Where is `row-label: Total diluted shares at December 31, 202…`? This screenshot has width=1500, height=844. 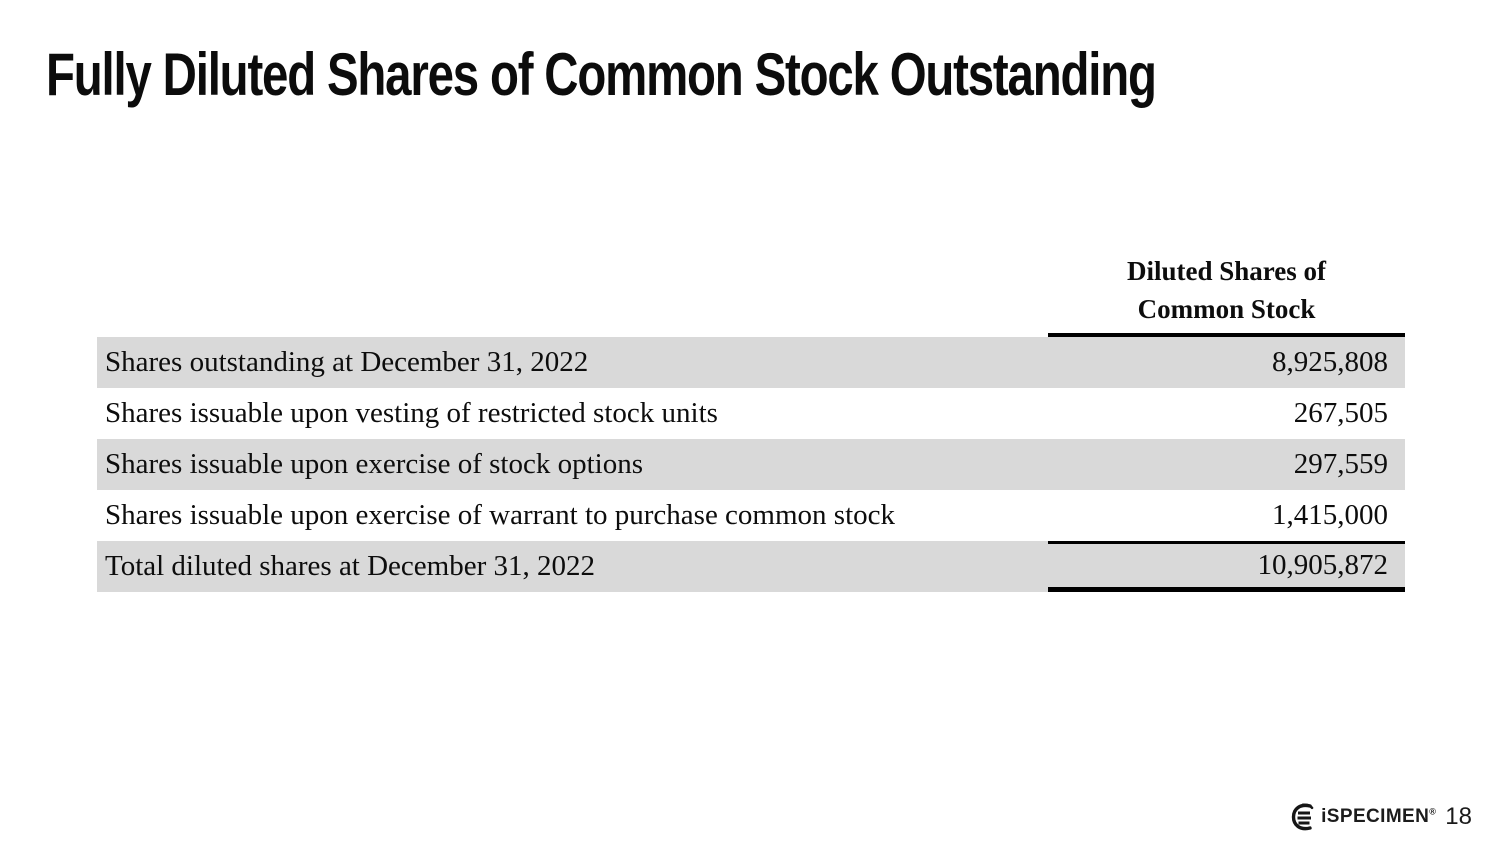
row-label: Total diluted shares at December 31, 202… is located at coordinates (350, 566).